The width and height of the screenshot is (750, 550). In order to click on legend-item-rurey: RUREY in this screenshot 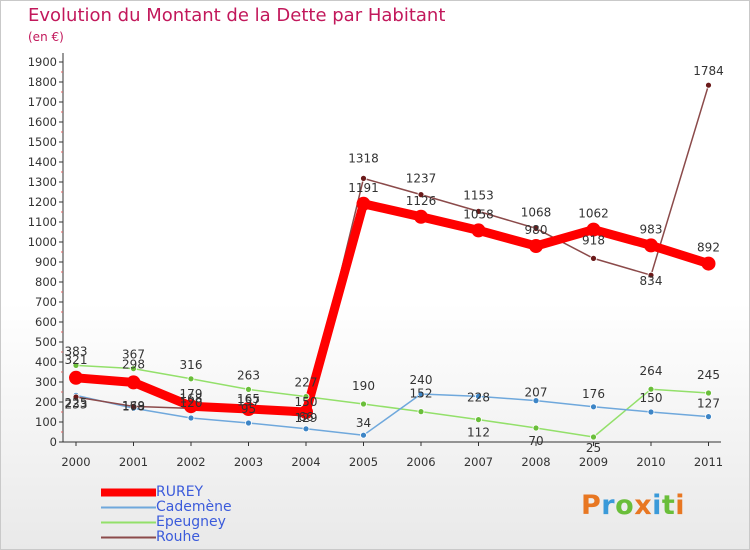, I will do `click(166, 492)`.